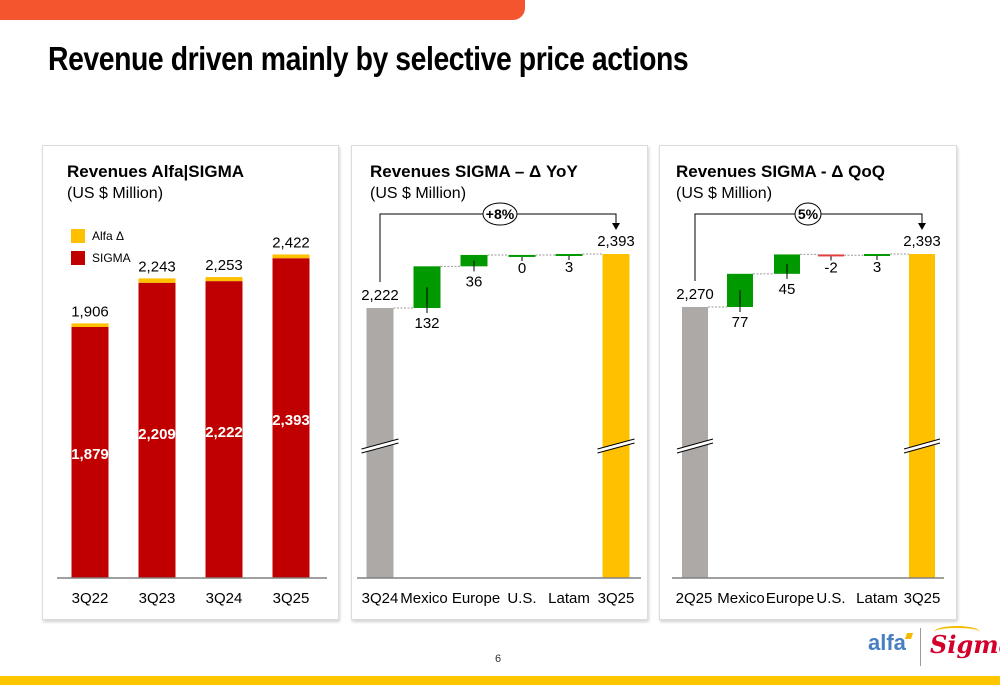  What do you see at coordinates (90, 311) in the screenshot?
I see `total-label-3Q22: 1,906` at bounding box center [90, 311].